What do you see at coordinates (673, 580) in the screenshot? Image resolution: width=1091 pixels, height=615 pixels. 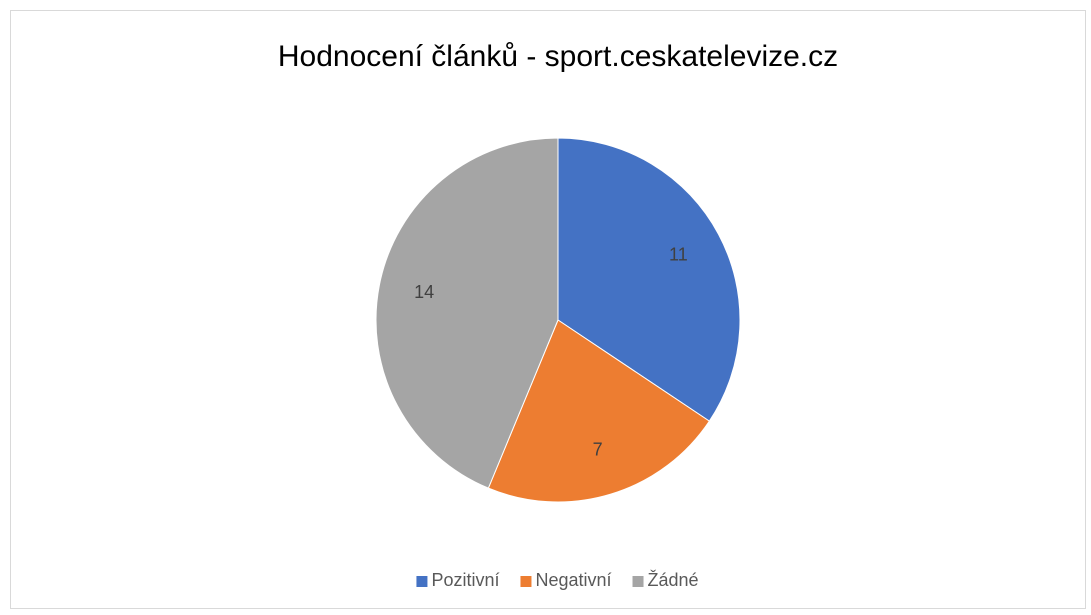 I see `legend-label: Žádné` at bounding box center [673, 580].